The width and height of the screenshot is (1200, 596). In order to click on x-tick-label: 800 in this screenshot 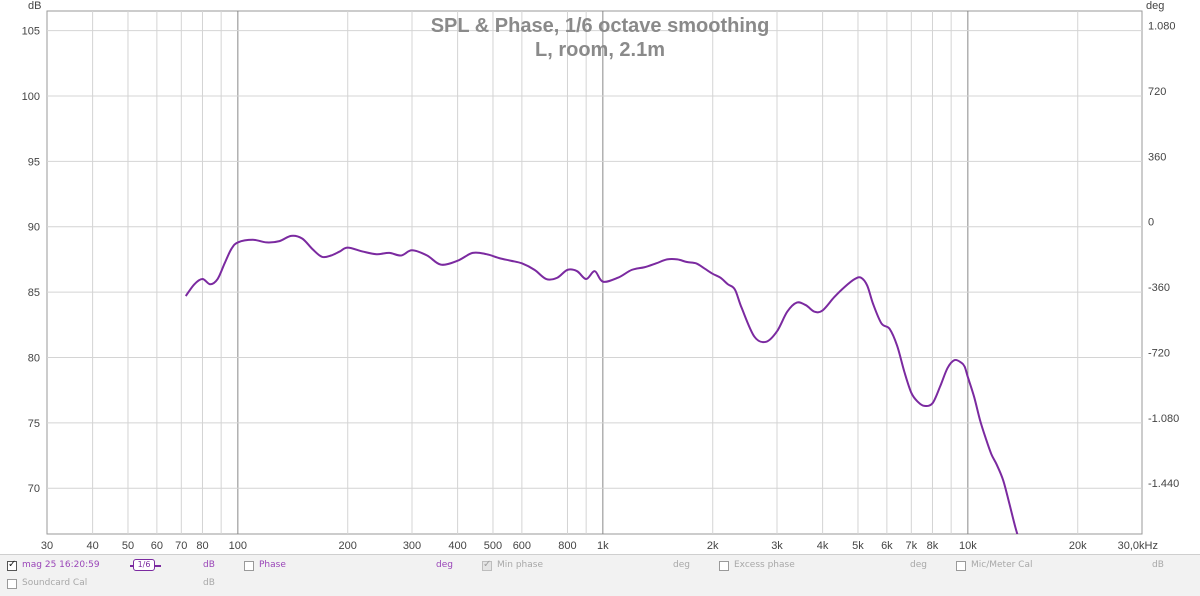, I will do `click(567, 546)`.